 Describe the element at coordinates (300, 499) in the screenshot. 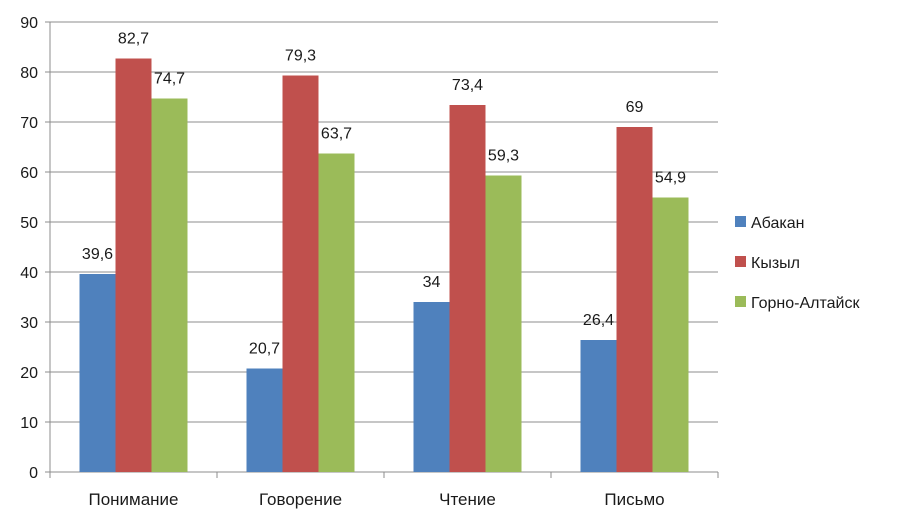

I see `x-category-label: Говорение` at that location.